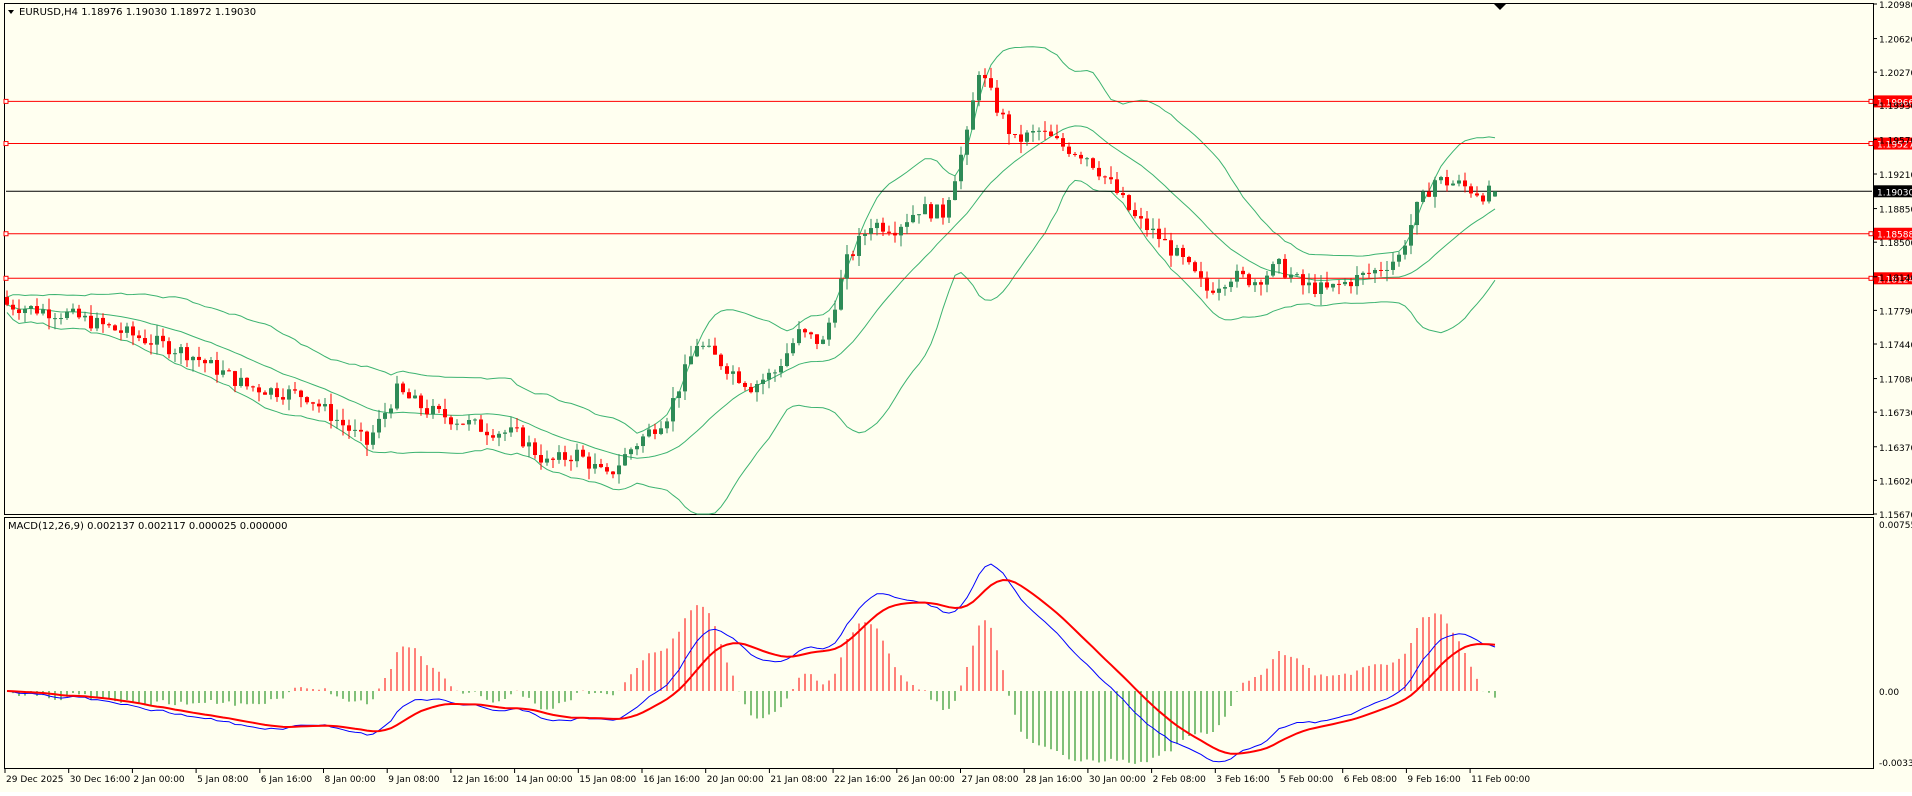 This screenshot has width=1912, height=796. What do you see at coordinates (1894, 146) in the screenshot?
I see `level-price-label: 1.19527` at bounding box center [1894, 146].